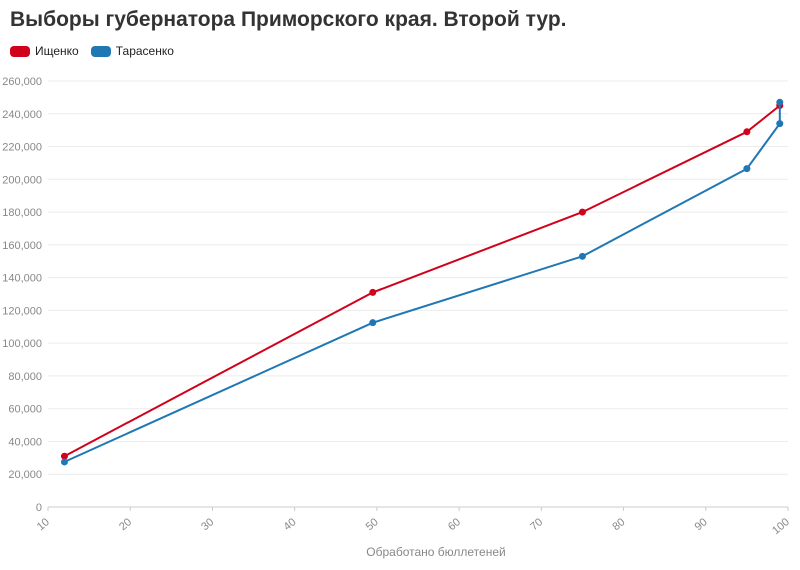 The image size is (800, 570). I want to click on x-tick-label: 90, so click(701, 524).